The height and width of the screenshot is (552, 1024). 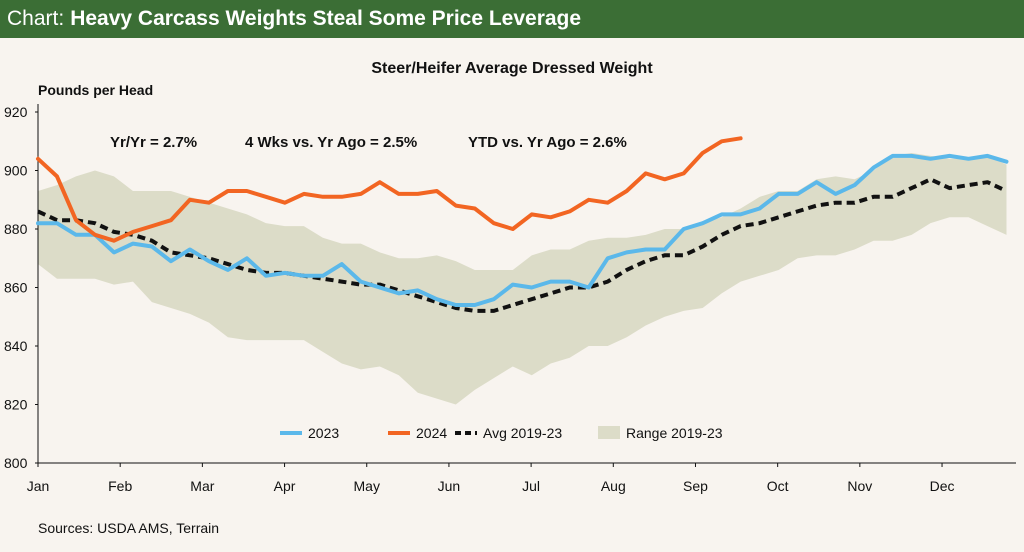 What do you see at coordinates (367, 486) in the screenshot?
I see `x-tick-label: May` at bounding box center [367, 486].